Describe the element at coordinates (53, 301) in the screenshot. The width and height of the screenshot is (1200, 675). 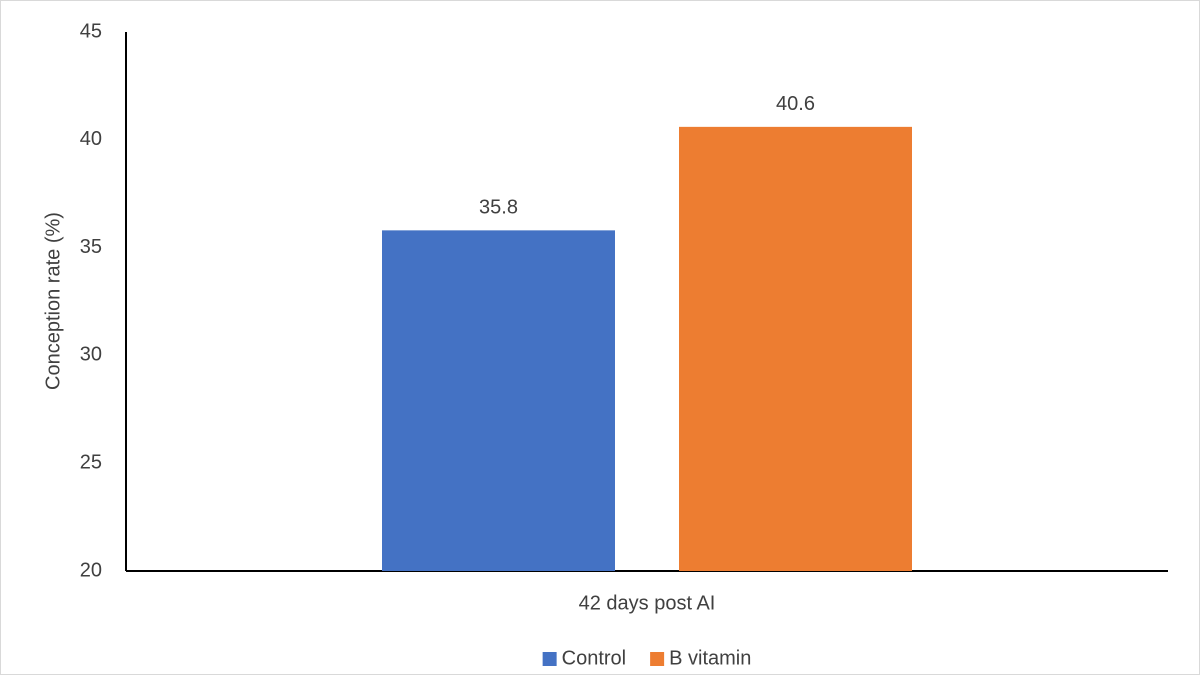
I see `y-axis-label: Conception rate (%)` at that location.